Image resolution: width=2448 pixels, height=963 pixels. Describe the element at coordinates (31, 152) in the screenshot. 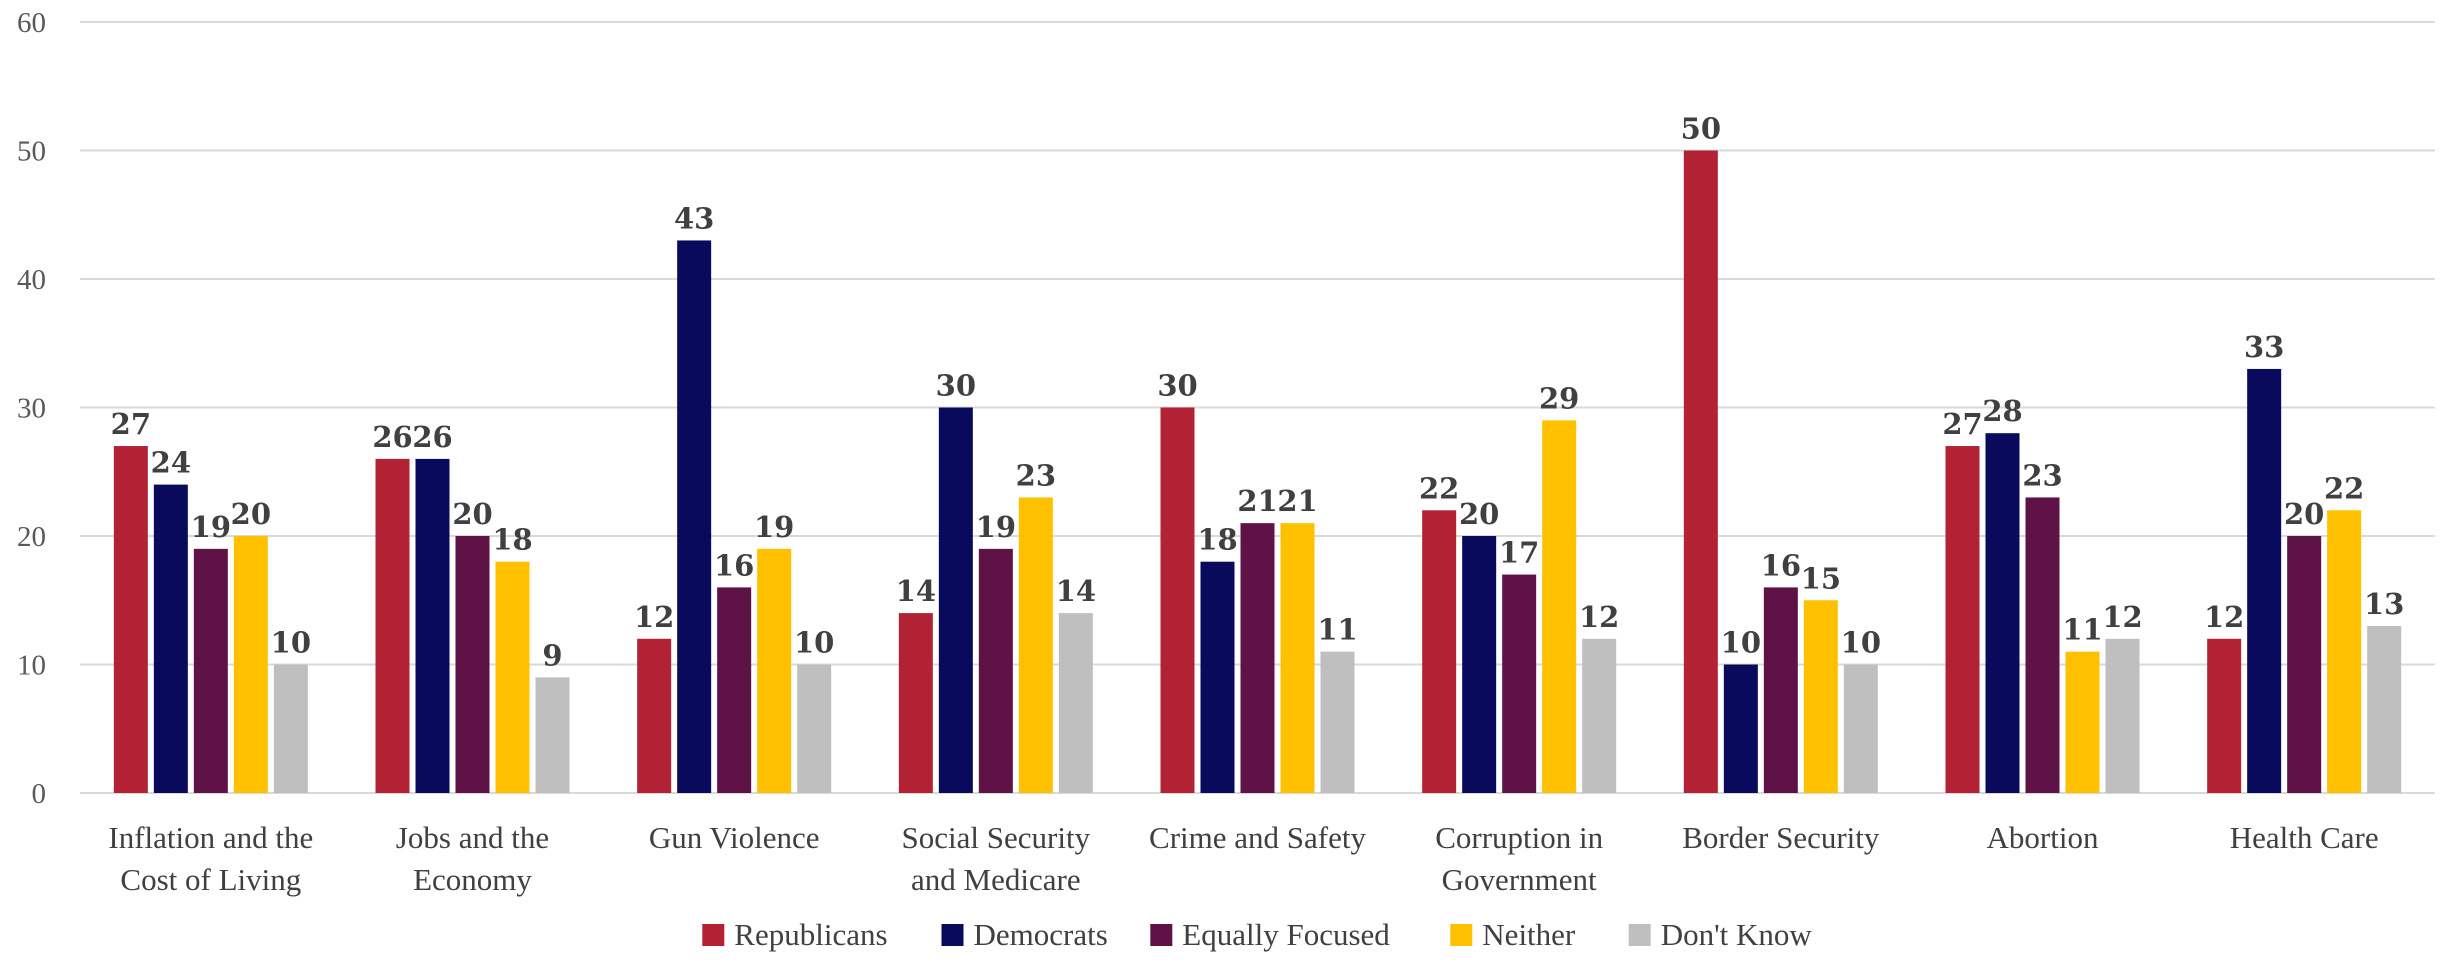

I see `y-tick-label: 50` at that location.